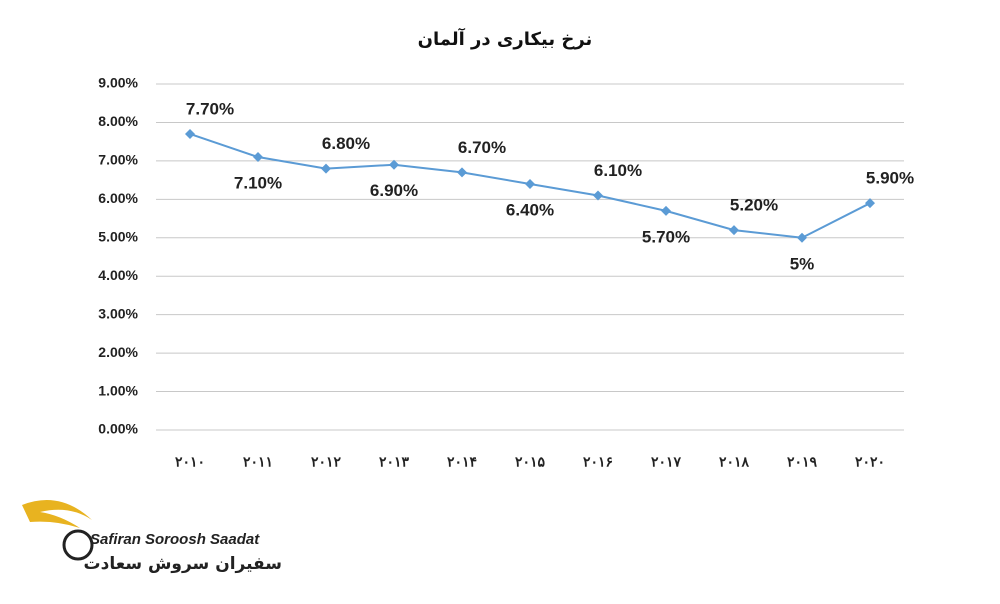 The image size is (1000, 604). Describe the element at coordinates (57, 514) in the screenshot. I see `logo-wing` at that location.